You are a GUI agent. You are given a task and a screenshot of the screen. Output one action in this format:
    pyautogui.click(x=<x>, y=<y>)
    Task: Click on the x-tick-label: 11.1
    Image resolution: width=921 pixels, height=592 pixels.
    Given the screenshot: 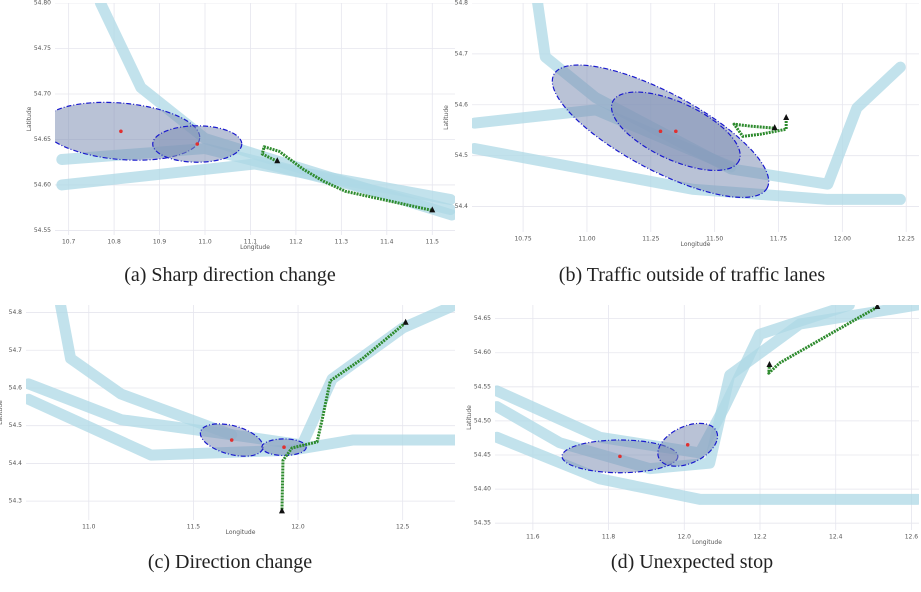 What is the action you would take?
    pyautogui.click(x=251, y=242)
    